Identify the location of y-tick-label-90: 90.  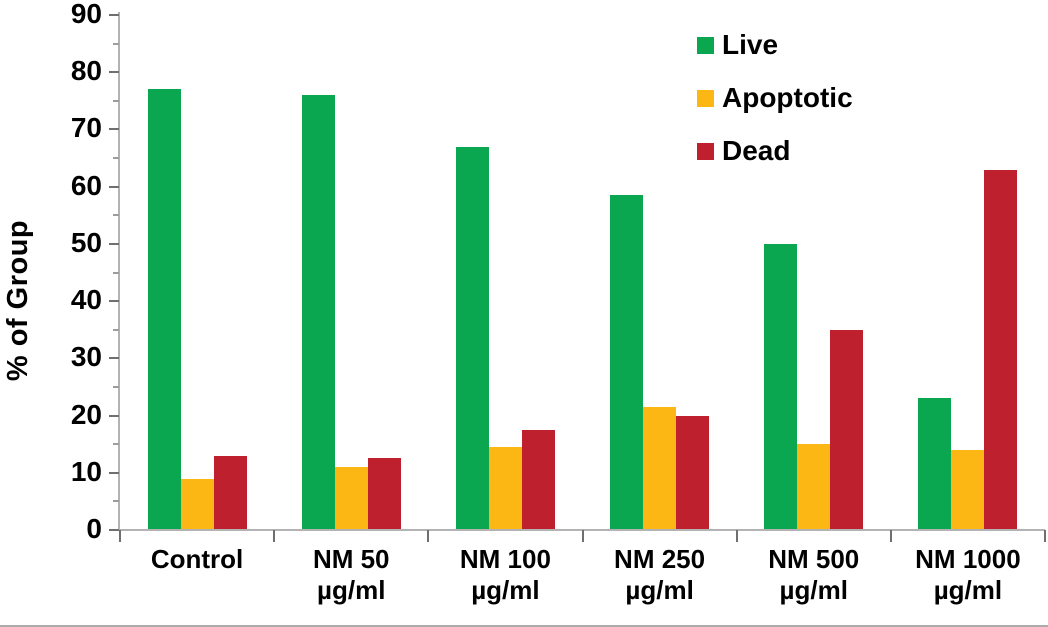
(86, 14).